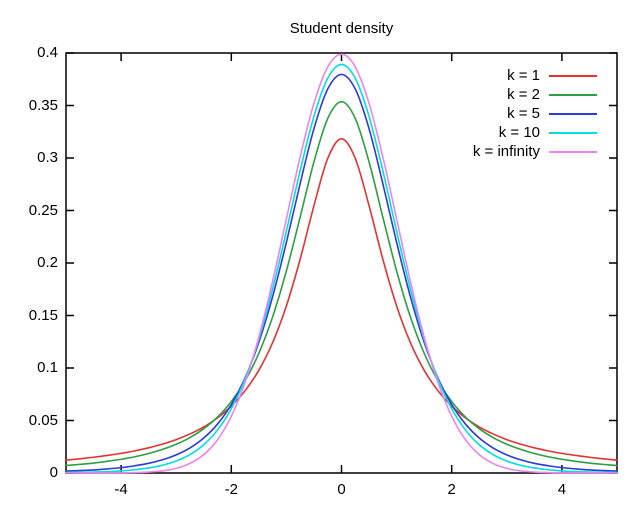 The width and height of the screenshot is (640, 512). Describe the element at coordinates (451, 489) in the screenshot. I see `x-tick-label: 2` at that location.